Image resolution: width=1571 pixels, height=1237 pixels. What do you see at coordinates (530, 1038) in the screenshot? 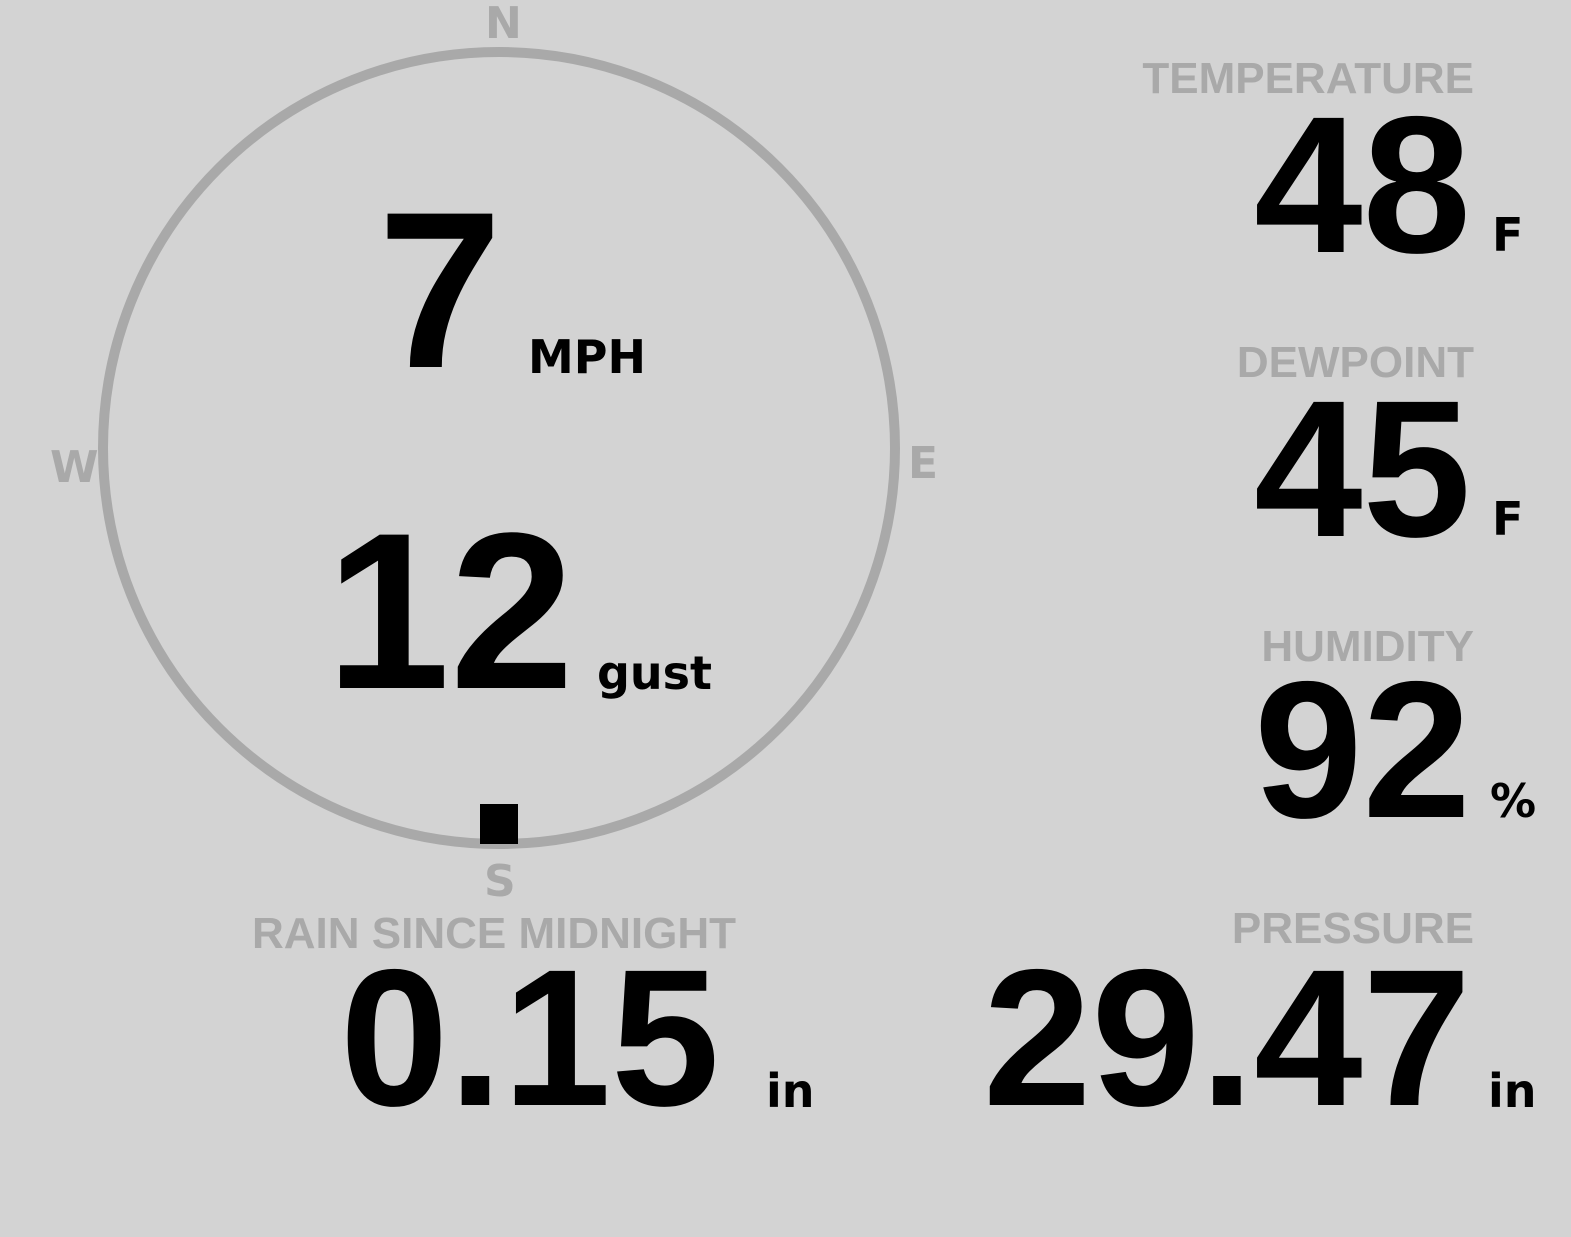
I see `rain-value: 0.15` at bounding box center [530, 1038].